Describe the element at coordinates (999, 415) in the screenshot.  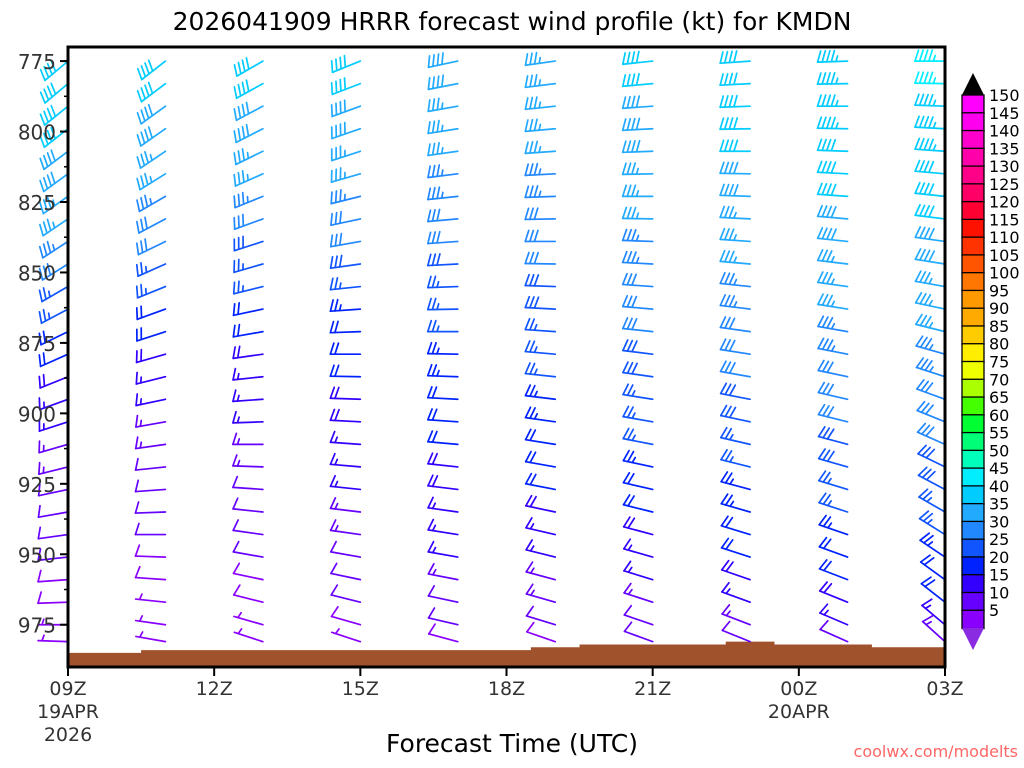
I see `colorbar-tick-label: 60` at that location.